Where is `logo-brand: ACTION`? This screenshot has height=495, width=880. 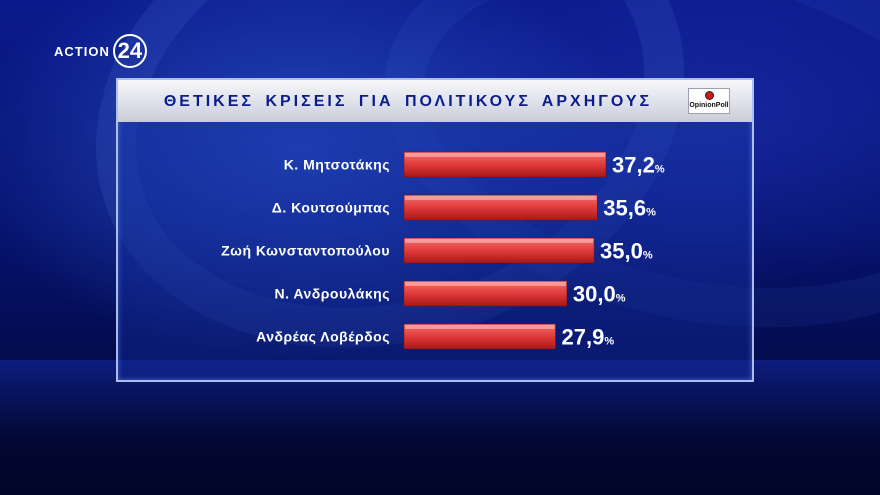 logo-brand: ACTION is located at coordinates (82, 51).